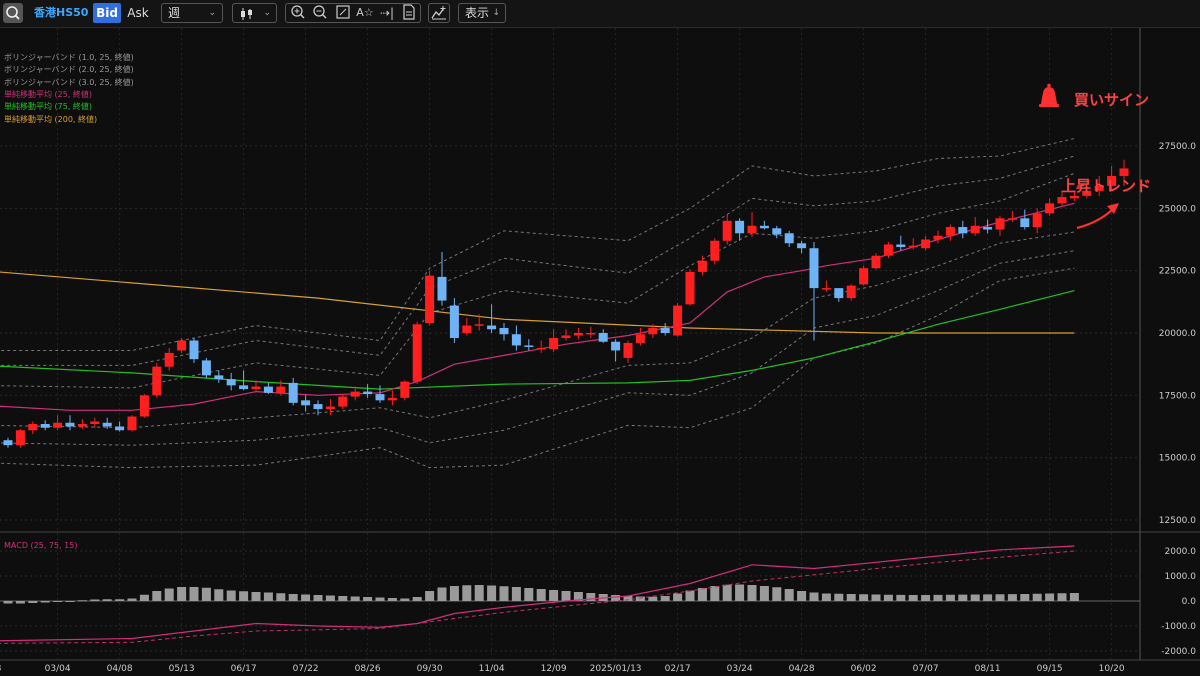 This screenshot has height=676, width=1200. Describe the element at coordinates (13, 13) in the screenshot. I see `search-icon` at that location.